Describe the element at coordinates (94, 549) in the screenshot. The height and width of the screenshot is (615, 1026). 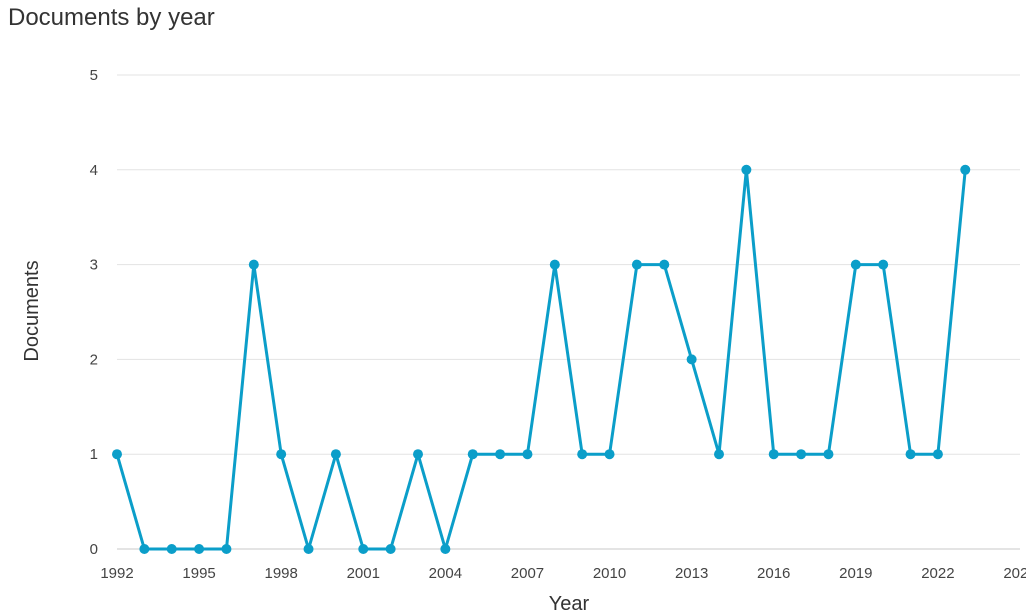
I see `y-tick-label: 0` at that location.